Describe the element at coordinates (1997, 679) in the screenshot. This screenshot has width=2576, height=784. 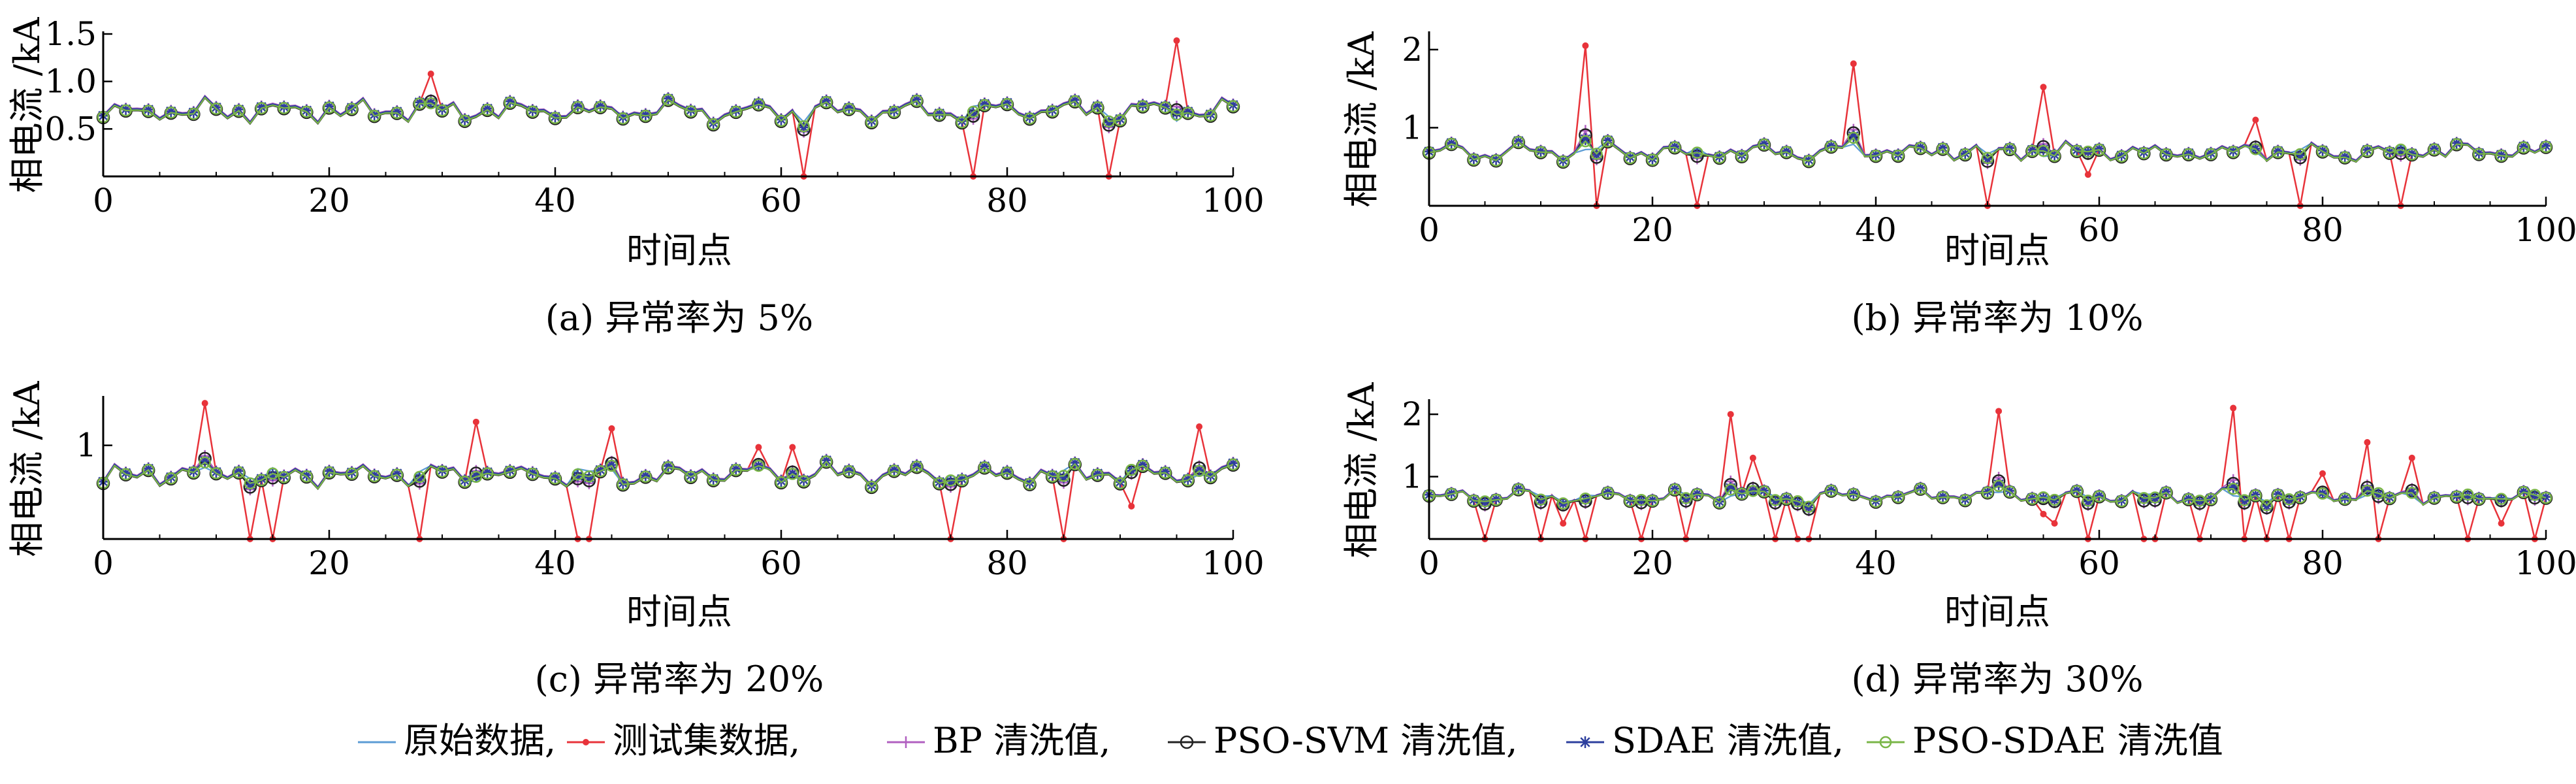
I see `panel-title: (d) 异常率为 30%` at that location.